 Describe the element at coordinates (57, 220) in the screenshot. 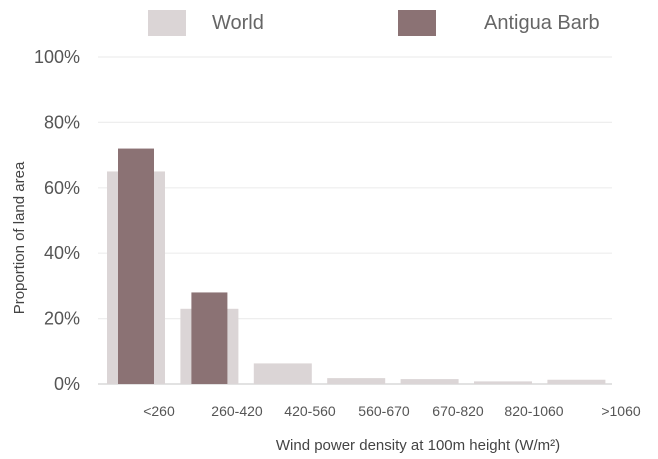

I see `y-axis-ticks: 0% 20% 40% 60% 80% 100%` at that location.